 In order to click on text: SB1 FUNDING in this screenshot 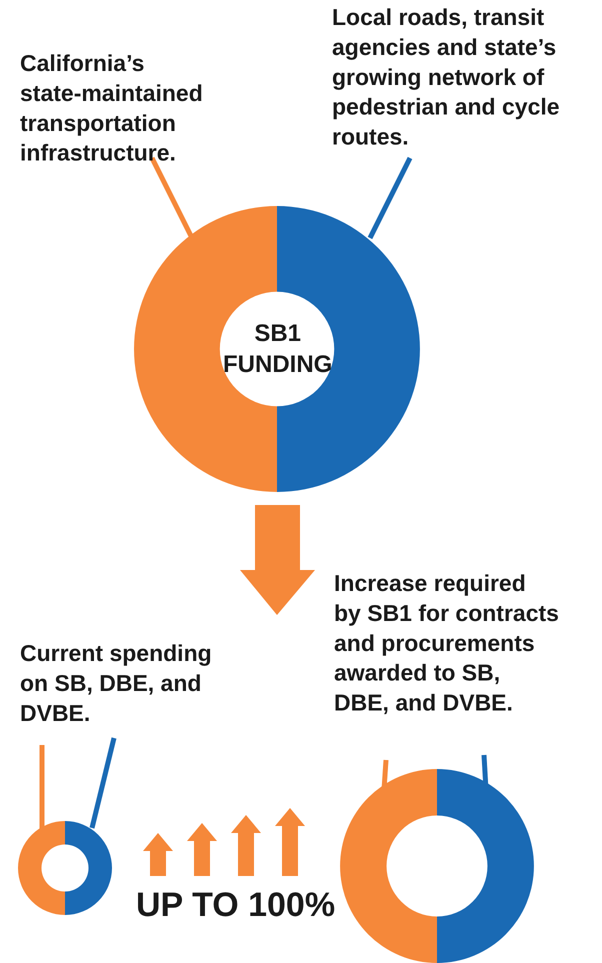, I will do `click(277, 349)`.